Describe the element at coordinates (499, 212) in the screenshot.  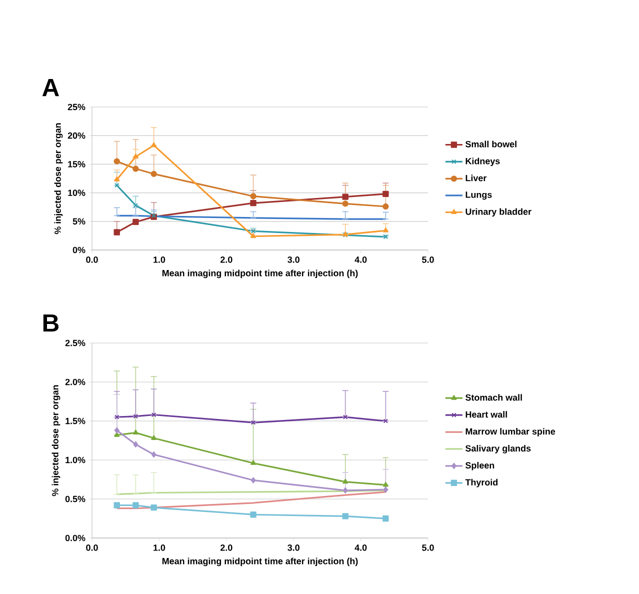
I see `legend-label: Urinary bladder` at that location.